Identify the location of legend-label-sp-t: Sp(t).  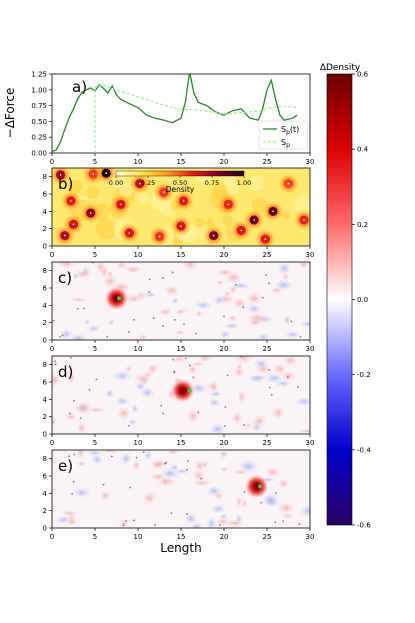
(290, 130).